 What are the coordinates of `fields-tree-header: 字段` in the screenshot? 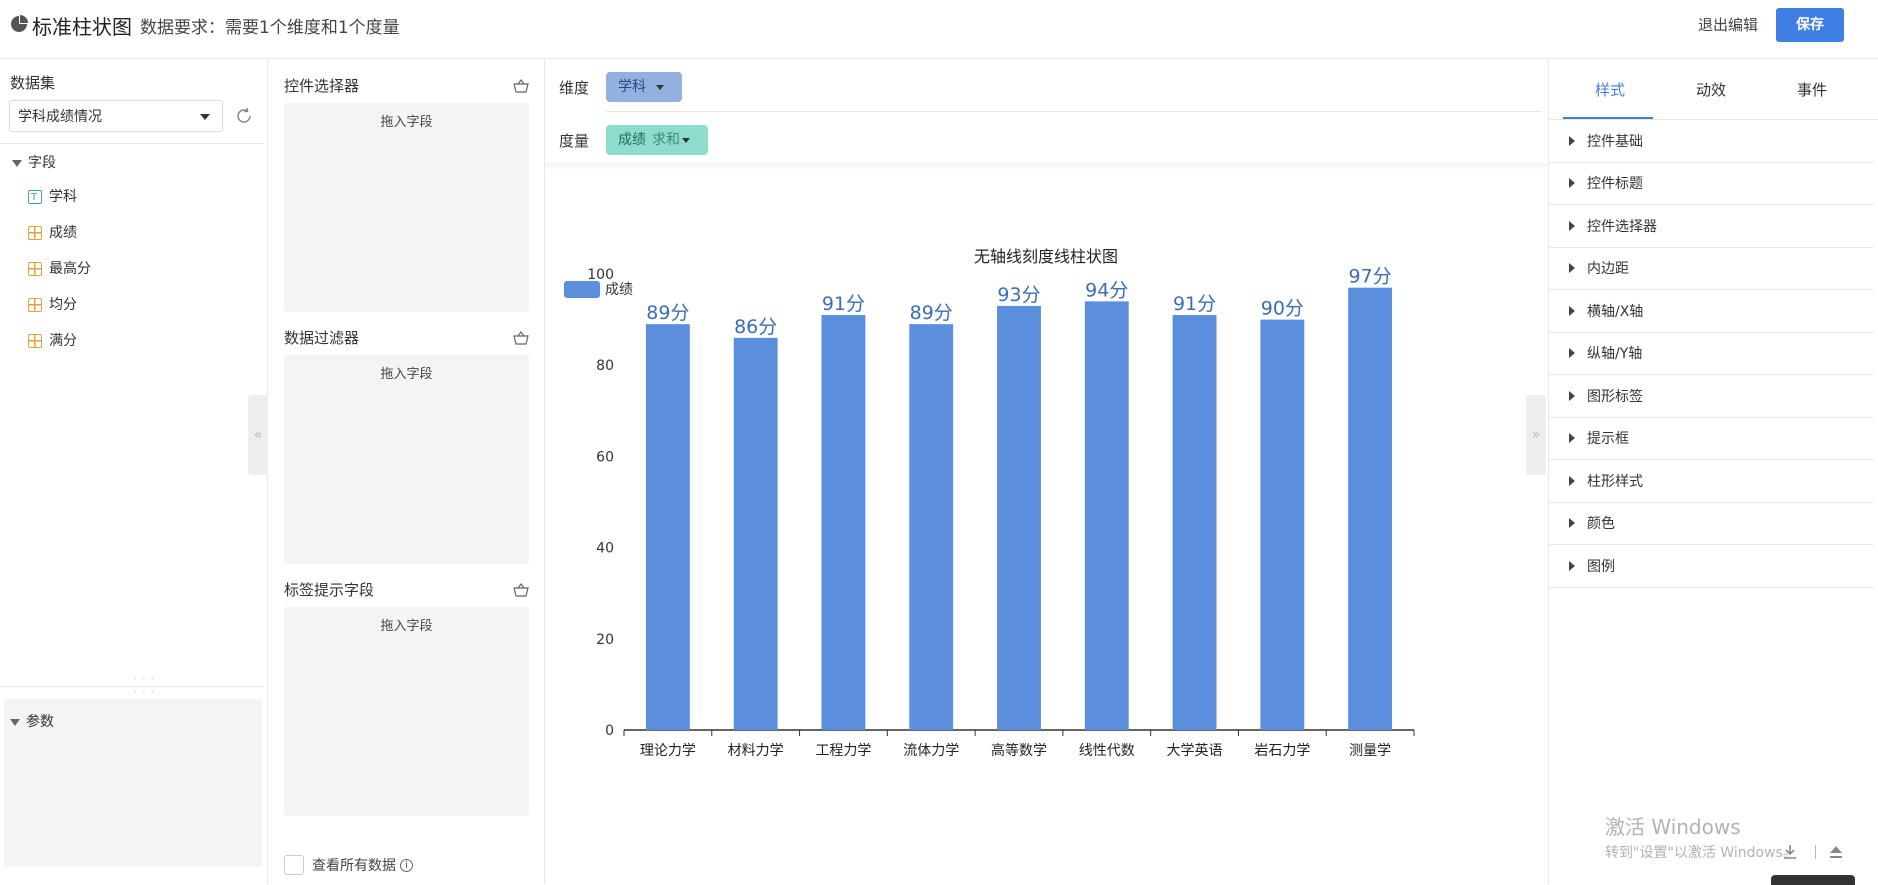 It's located at (34, 162).